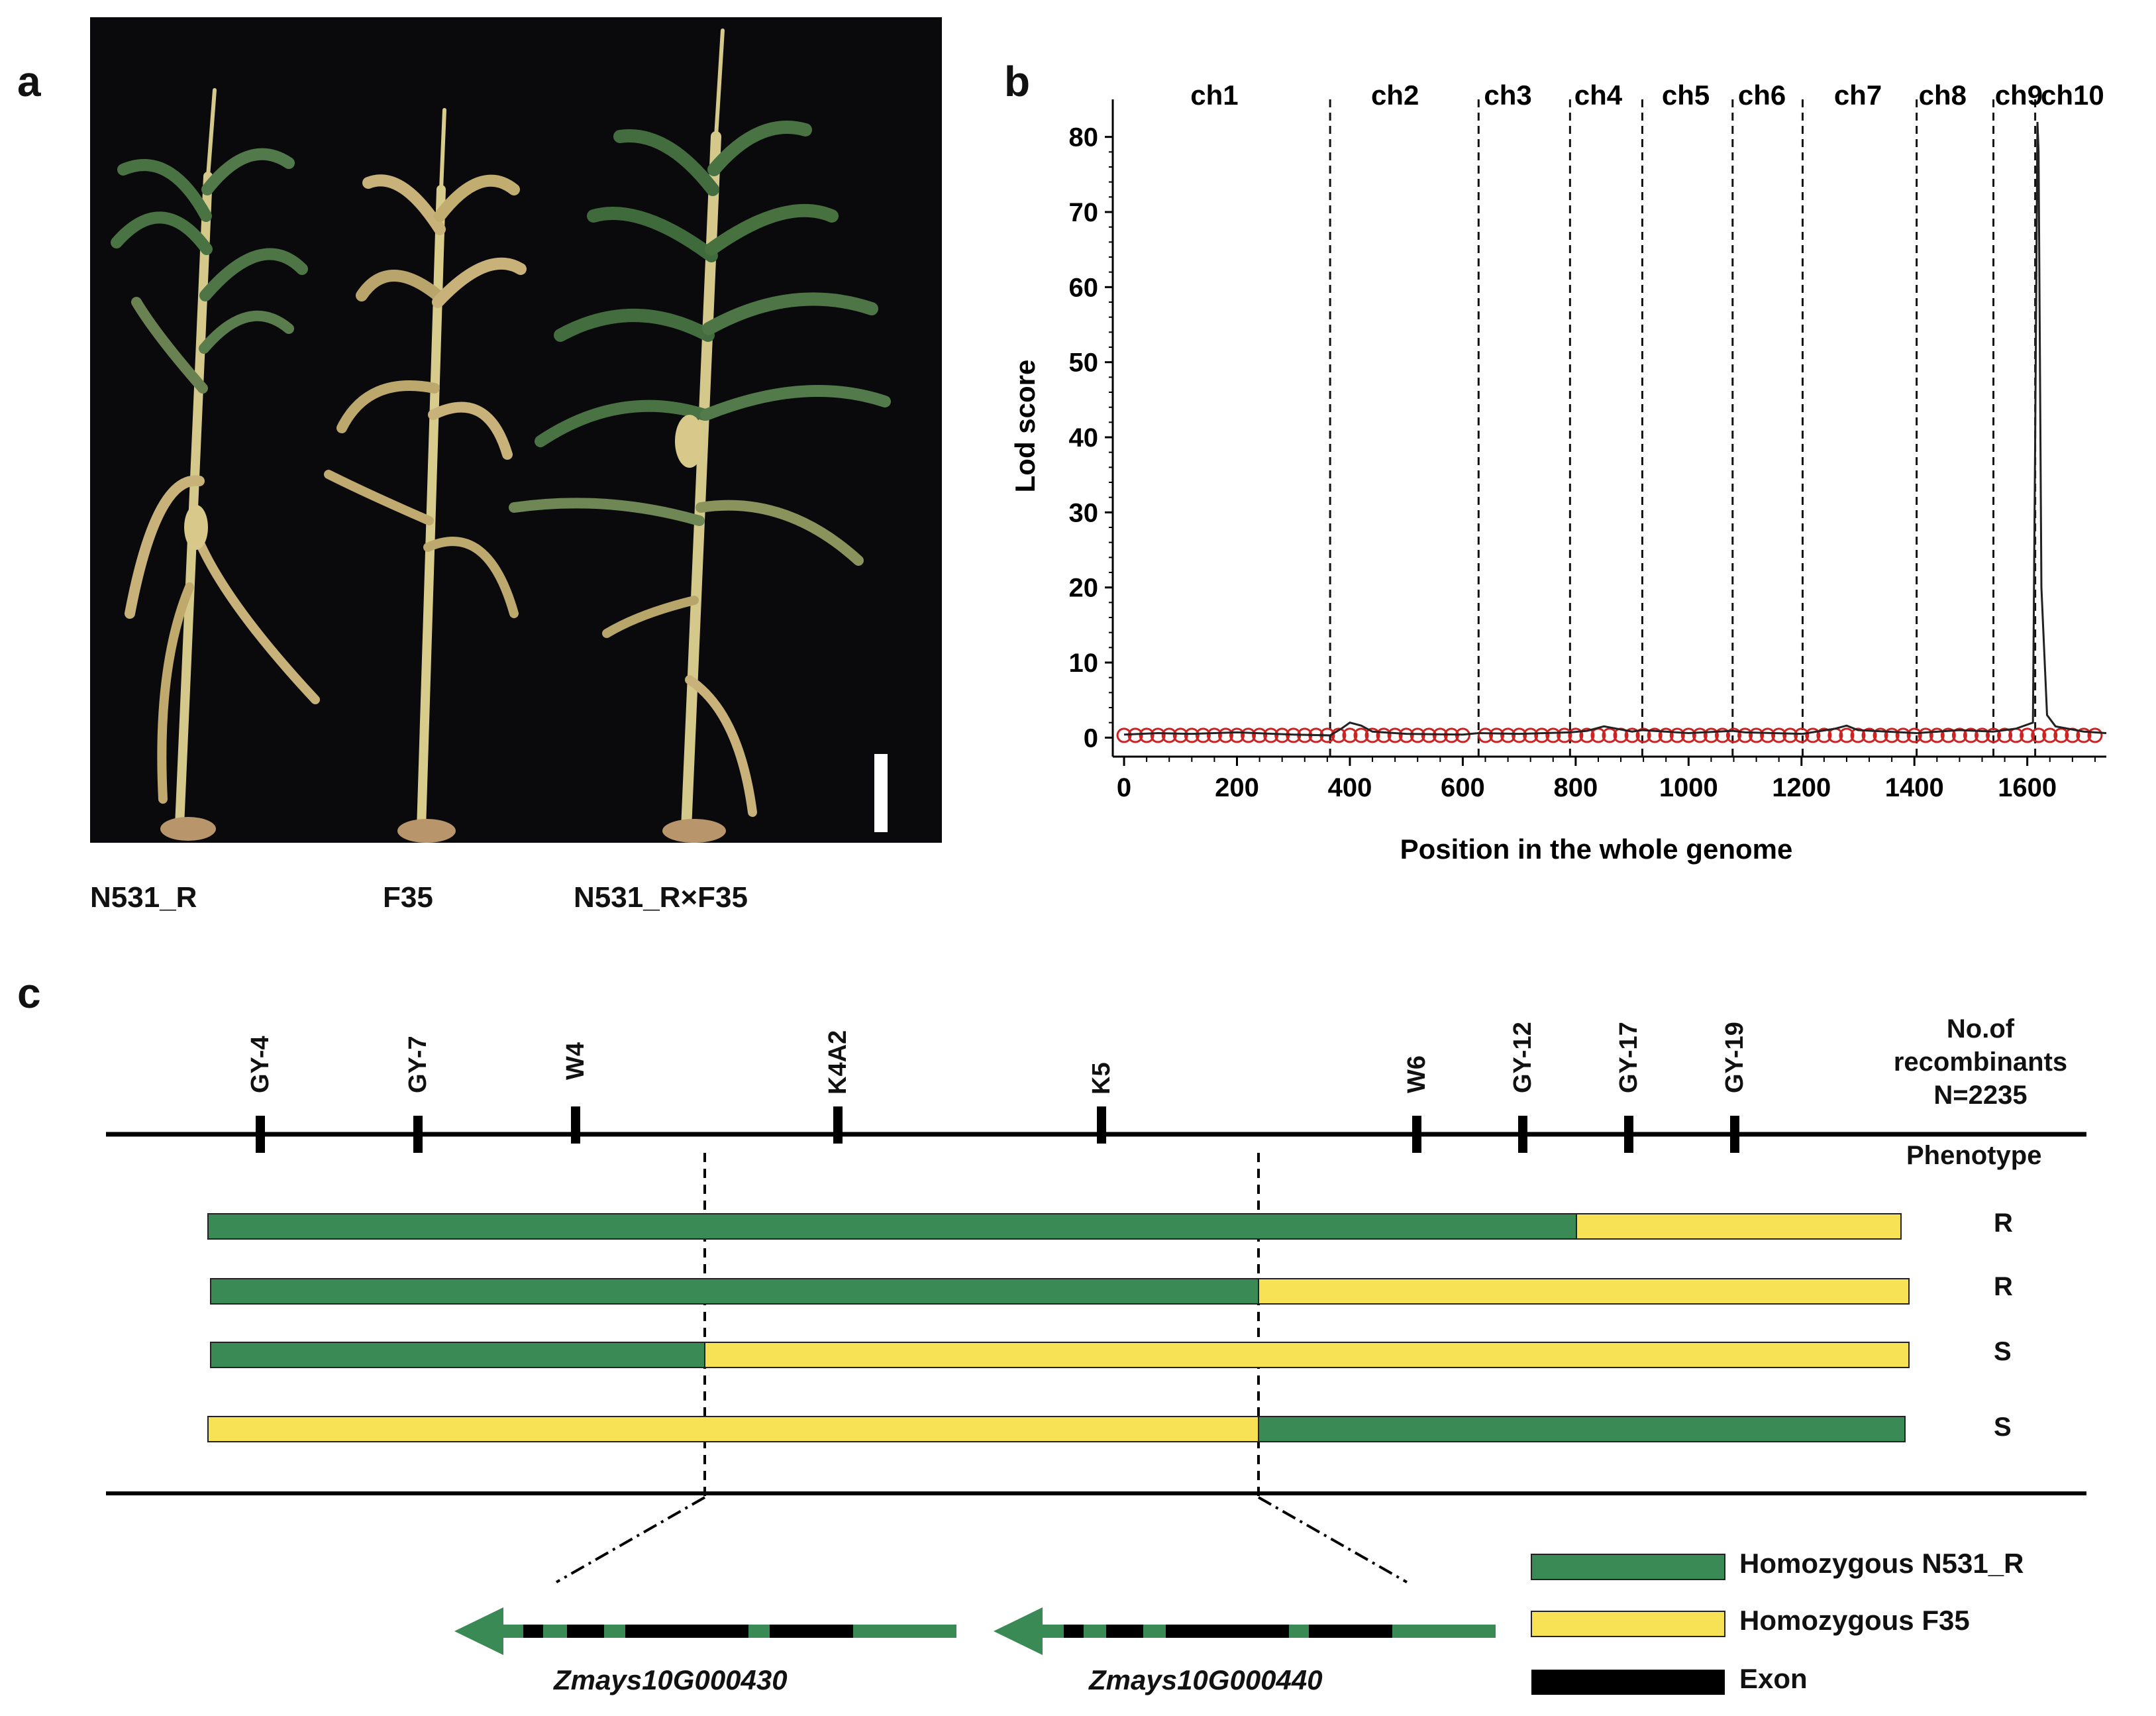 This screenshot has width=2156, height=1716. What do you see at coordinates (1101, 1125) in the screenshot?
I see `marker-tick-k5` at bounding box center [1101, 1125].